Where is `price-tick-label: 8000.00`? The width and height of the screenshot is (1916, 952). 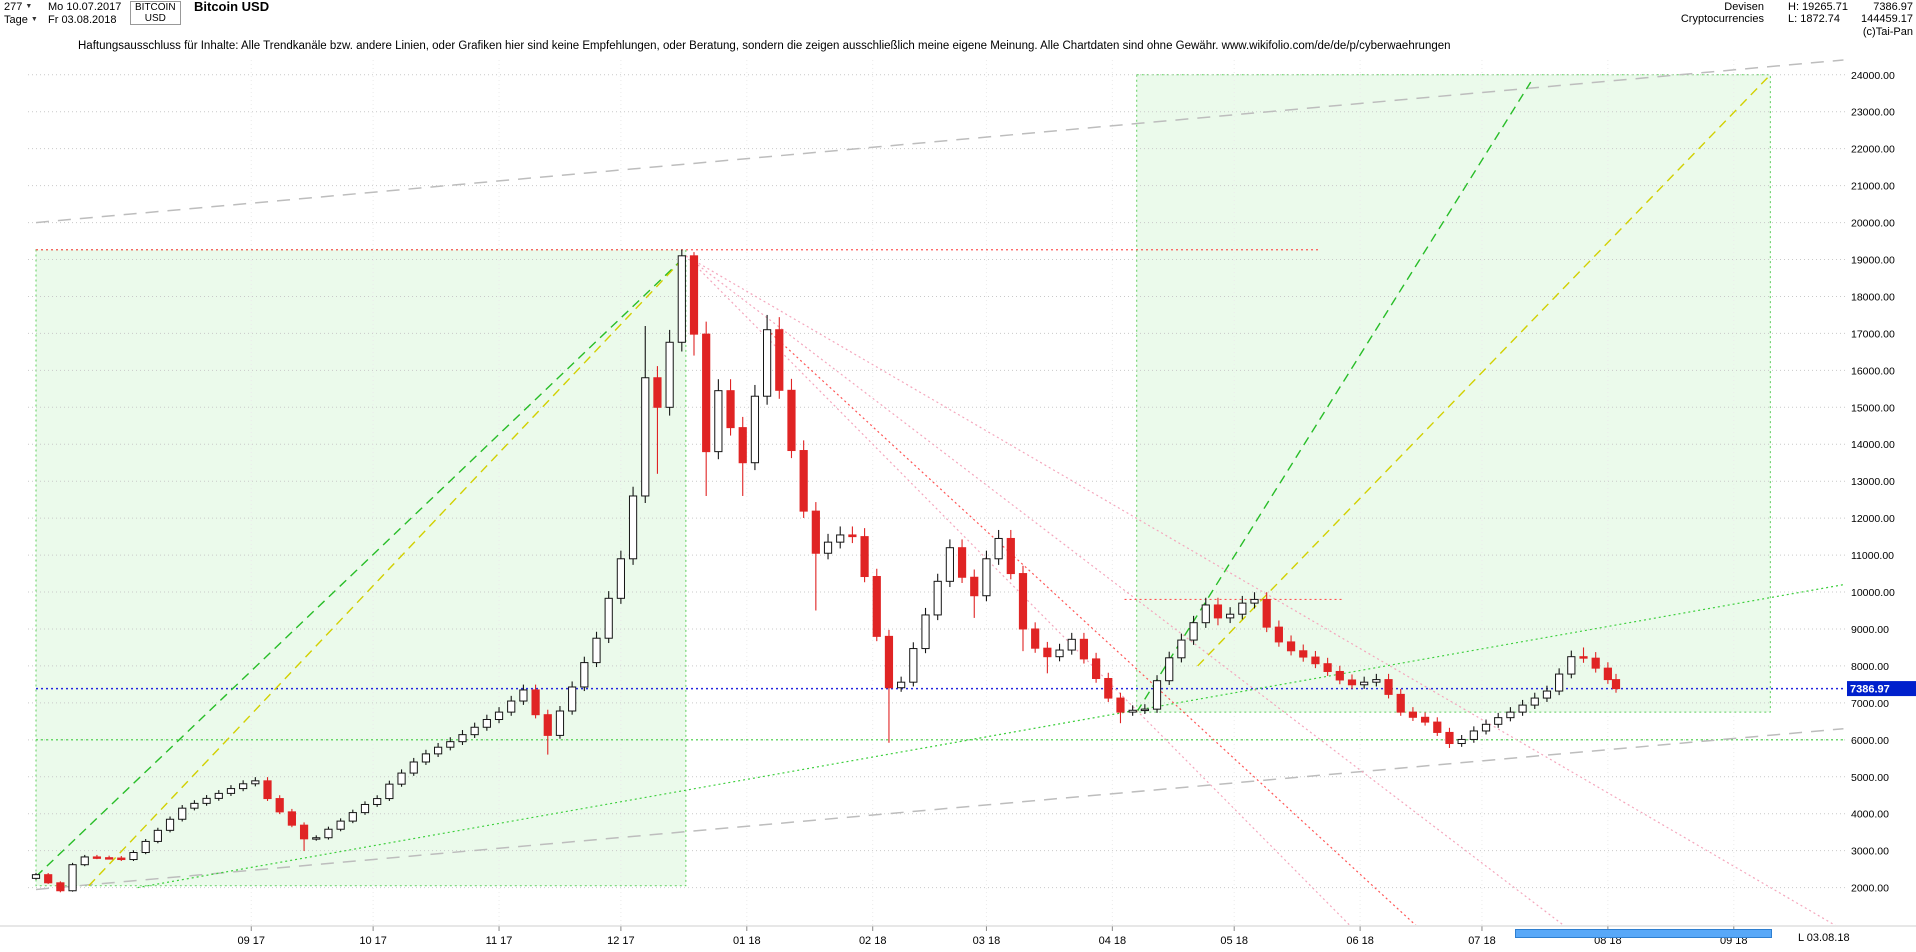
price-tick-label: 8000.00 is located at coordinates (1870, 667).